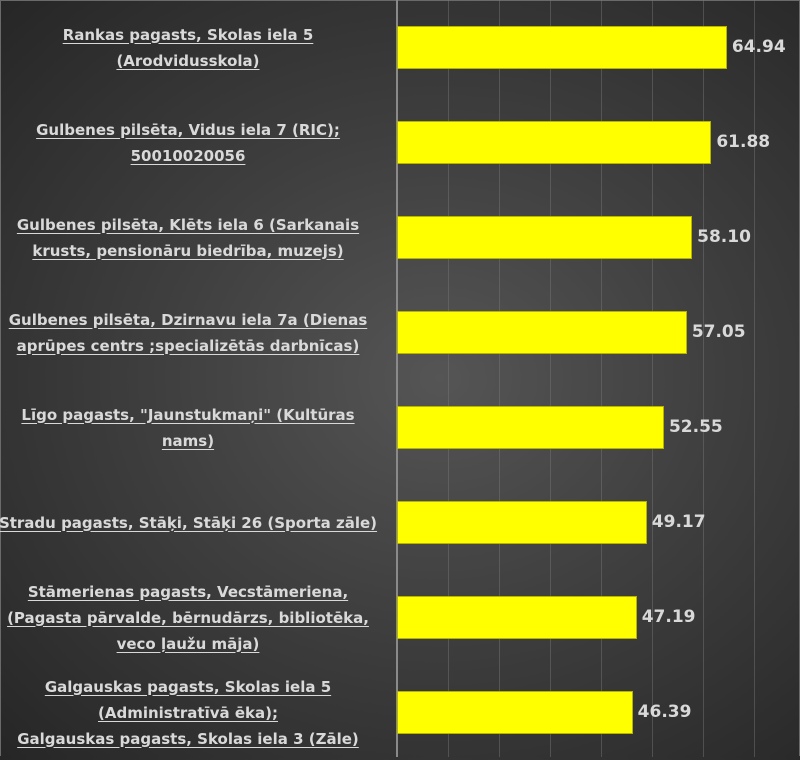 The image size is (800, 760). I want to click on category-label-line: (Administratīvā ēka);, so click(188, 712).